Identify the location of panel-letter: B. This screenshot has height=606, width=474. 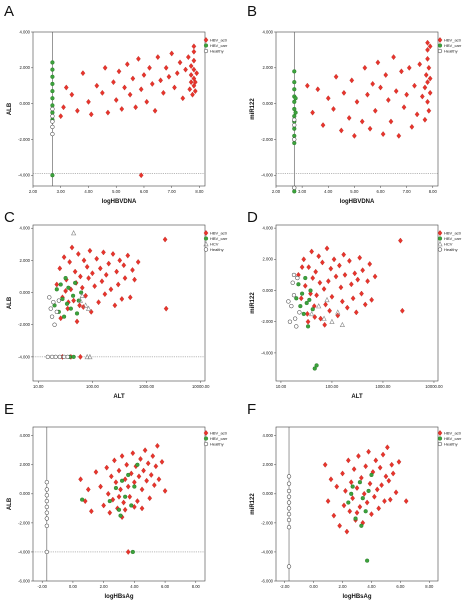
(252, 11).